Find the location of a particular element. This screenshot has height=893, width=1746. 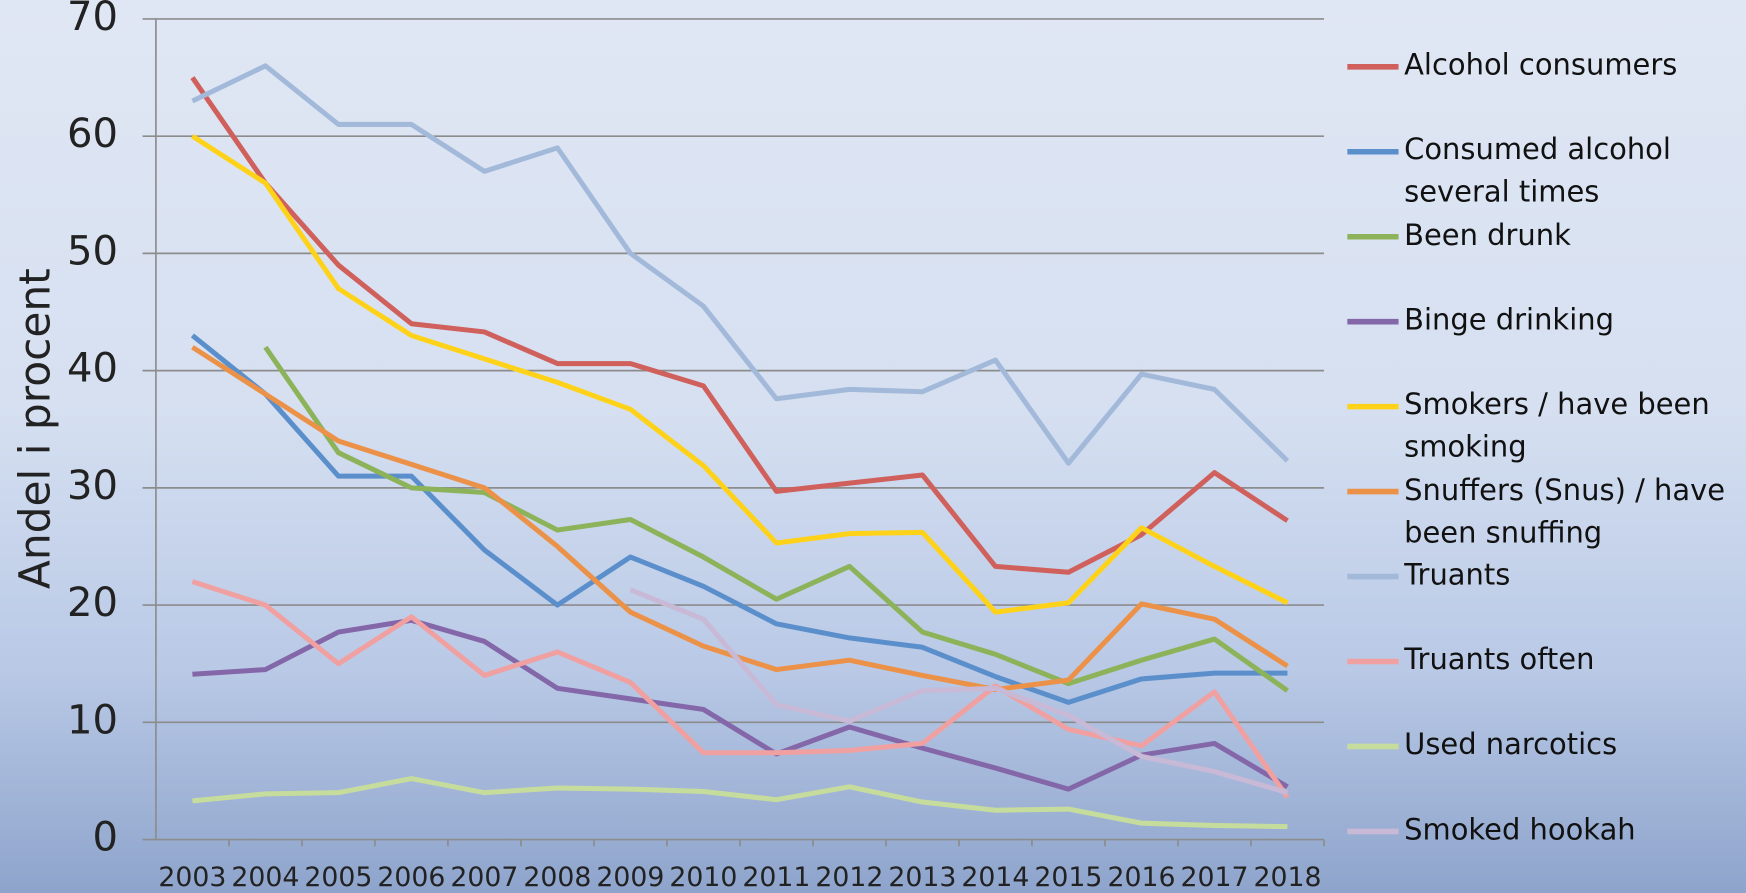

legend-label: Been drunk is located at coordinates (1487, 235).